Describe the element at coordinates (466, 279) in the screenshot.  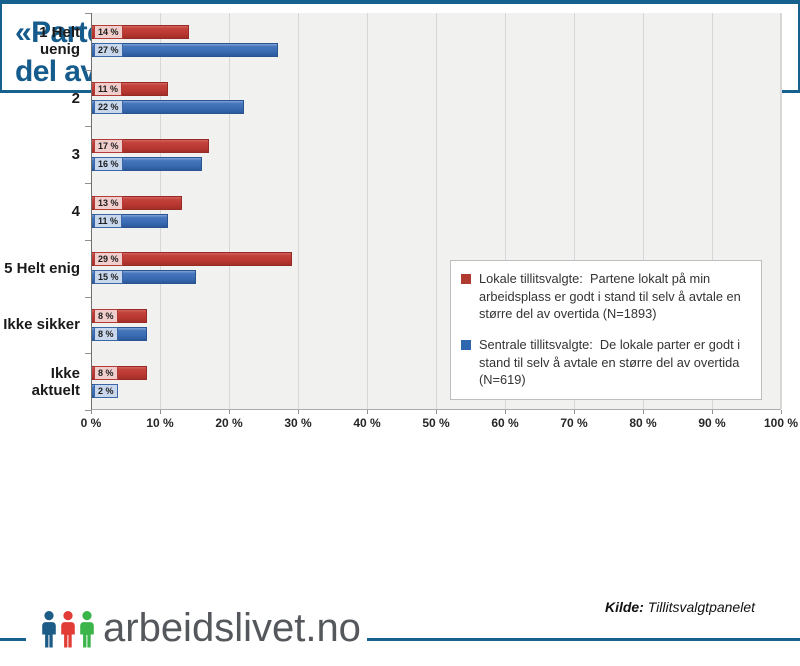
I see `legend-marker-red-icon` at that location.